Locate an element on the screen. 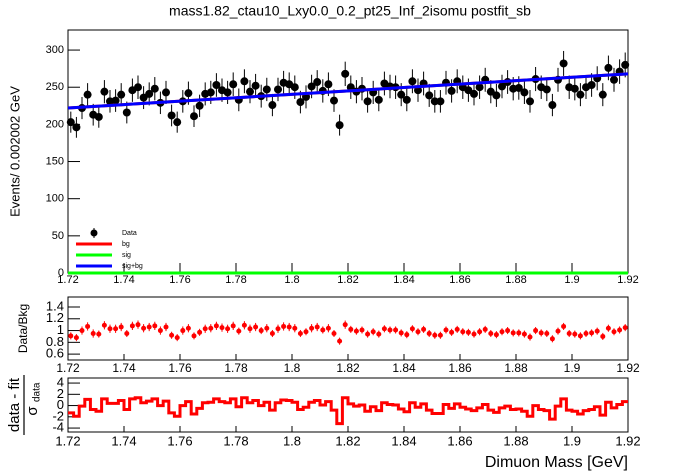 The width and height of the screenshot is (698, 474). x-tick-label: 1.9 is located at coordinates (572, 440).